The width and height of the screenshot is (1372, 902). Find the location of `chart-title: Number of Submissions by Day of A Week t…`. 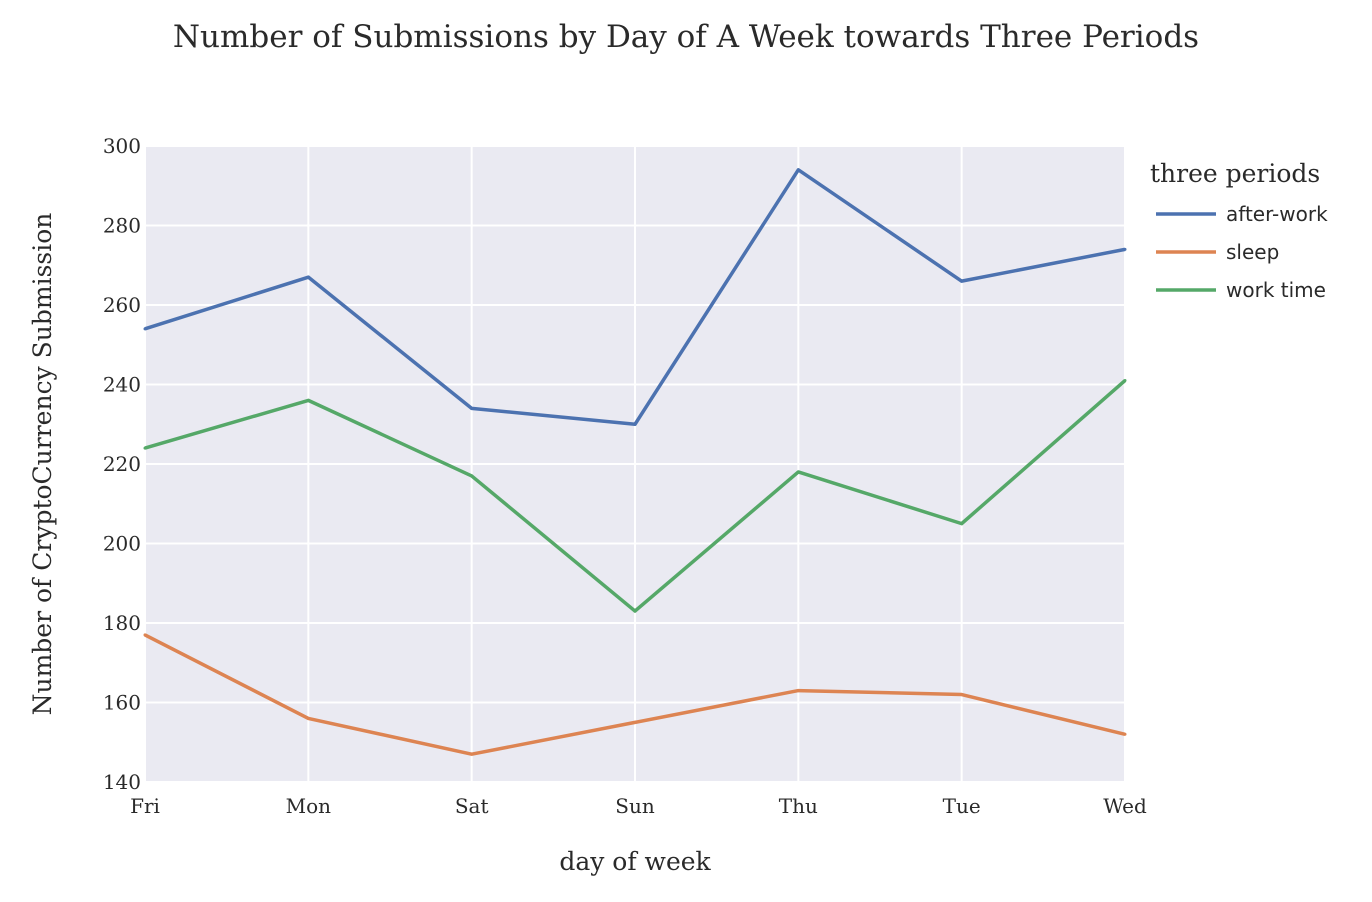

chart-title: Number of Submissions by Day of A Week t… is located at coordinates (686, 37).